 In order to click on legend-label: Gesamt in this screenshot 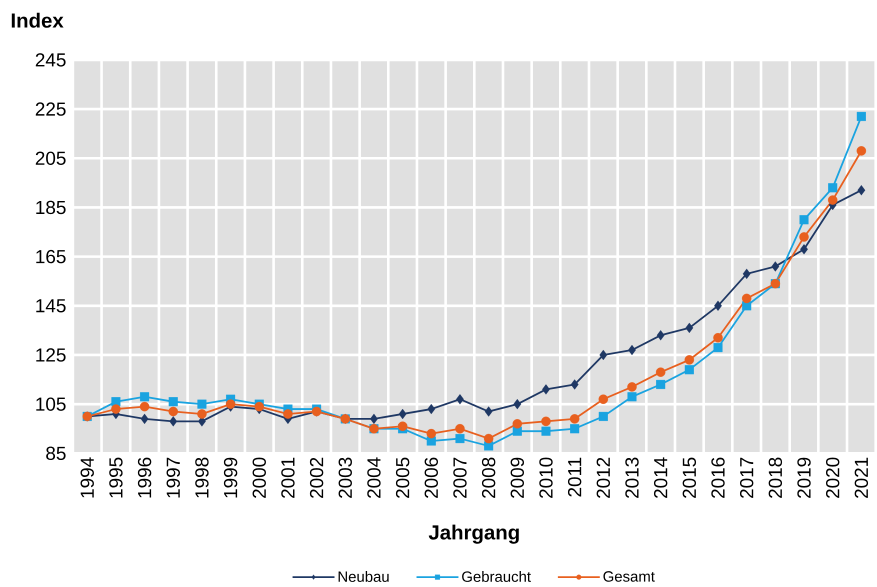, I will do `click(629, 576)`.